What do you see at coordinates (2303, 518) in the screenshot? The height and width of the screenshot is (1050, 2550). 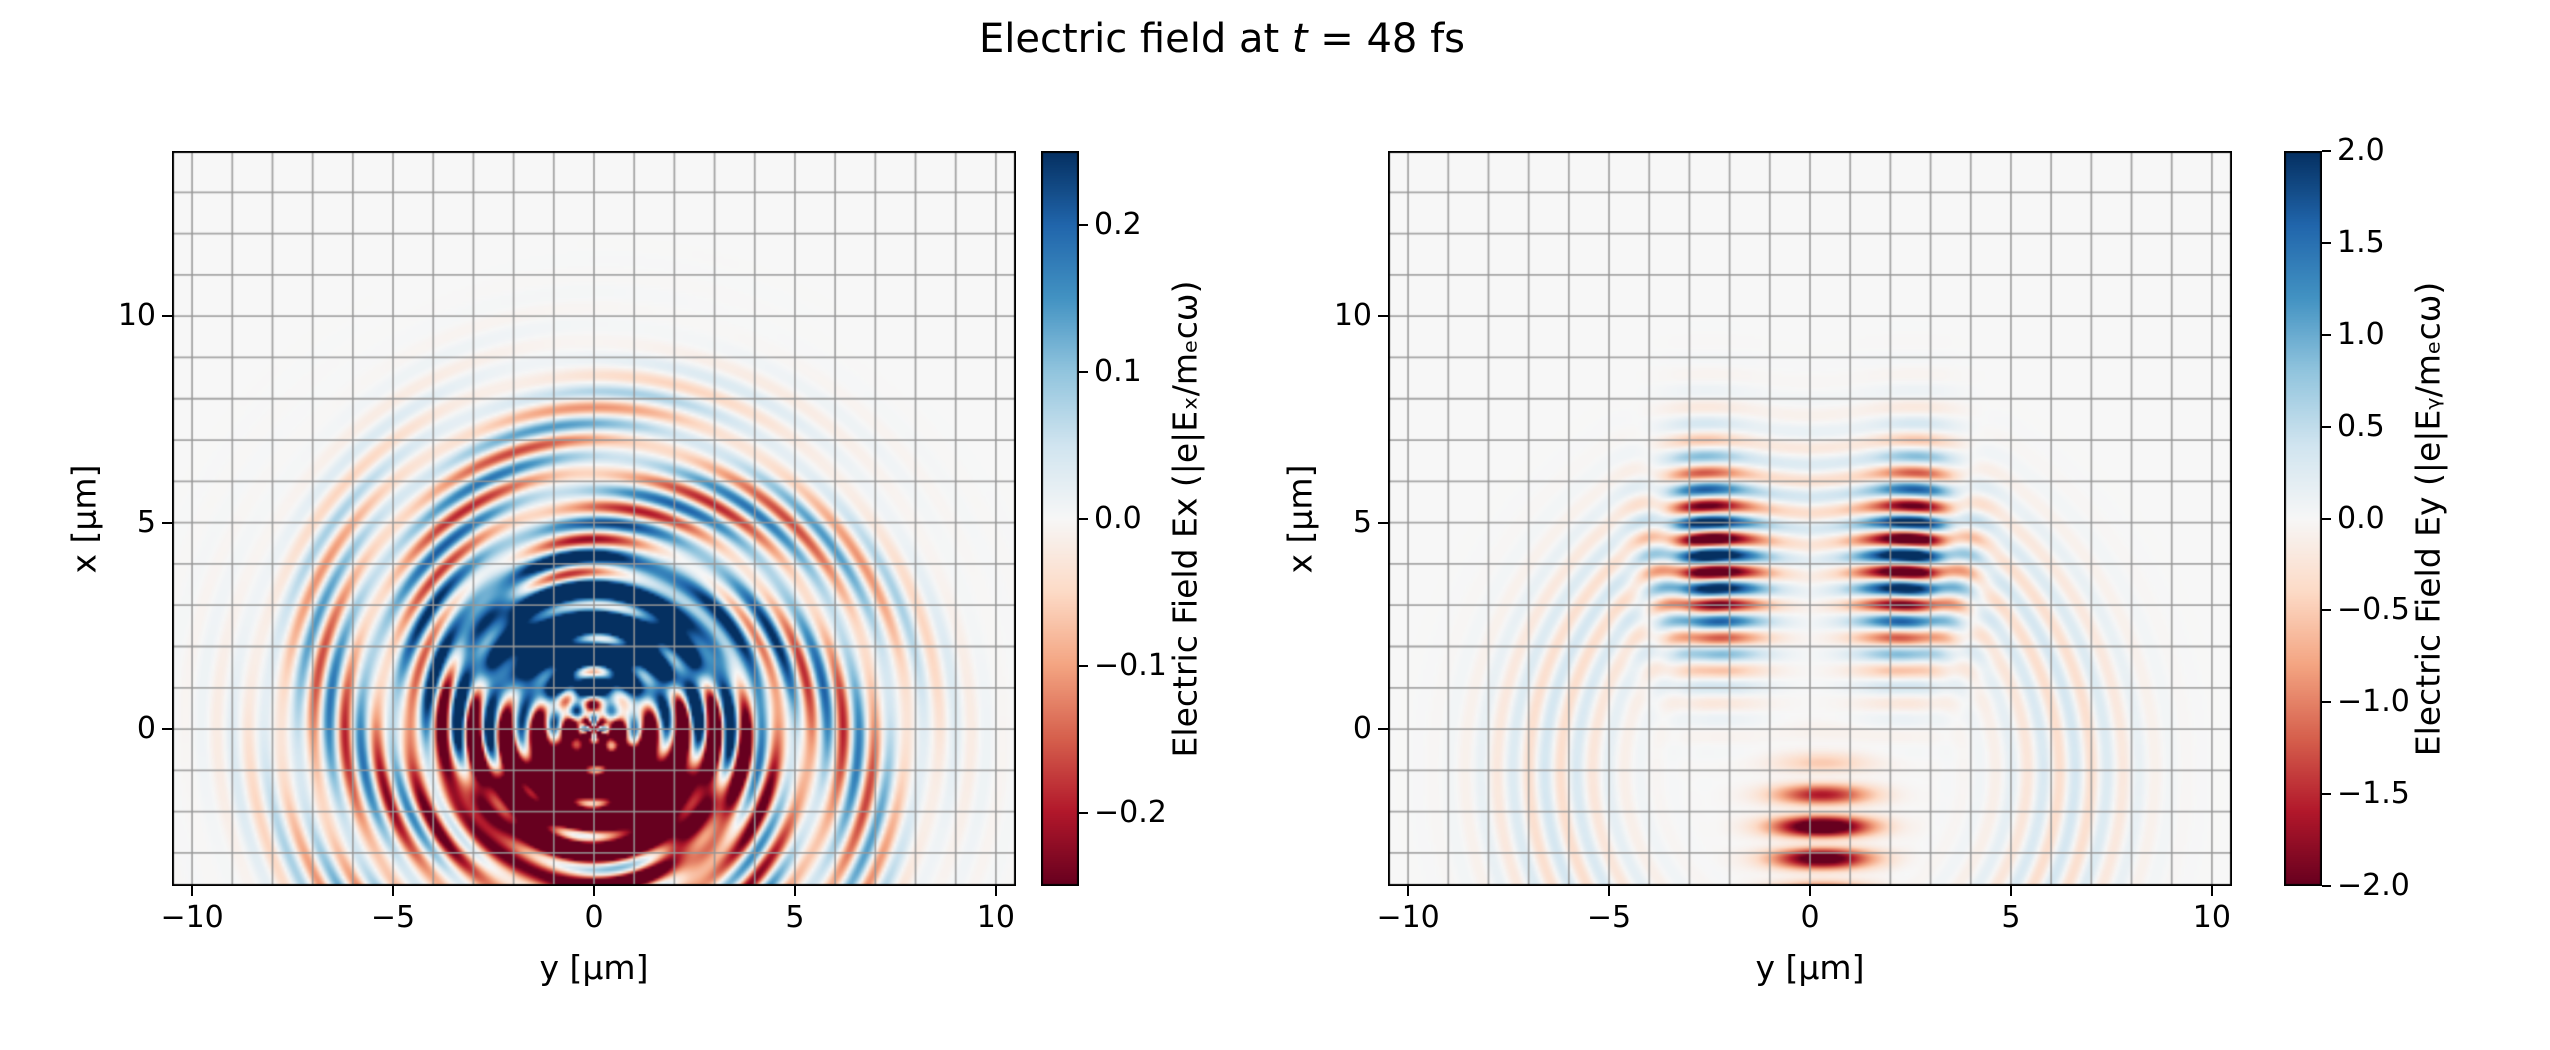 I see `ey-colorbar` at bounding box center [2303, 518].